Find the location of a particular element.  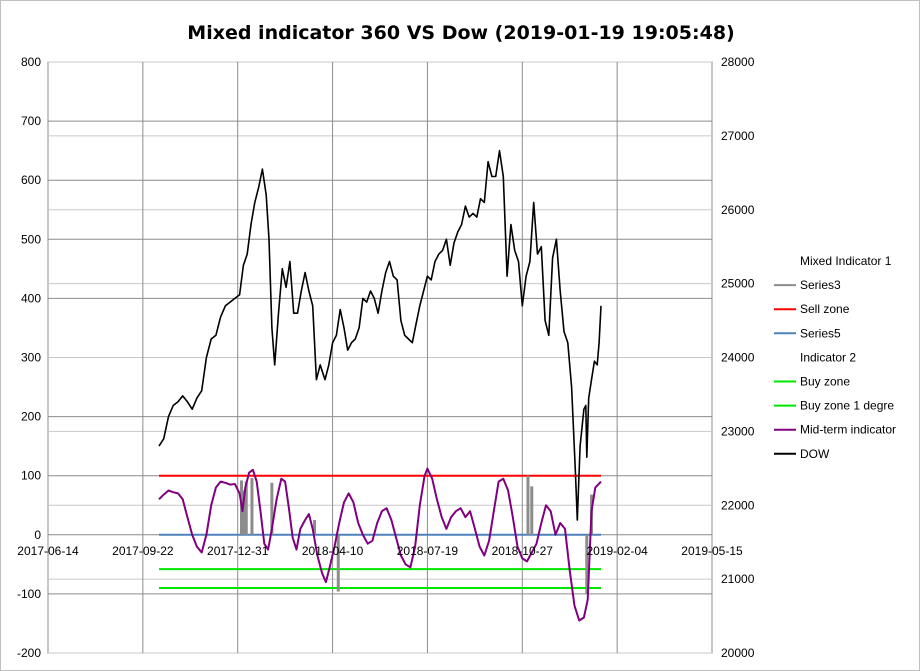

x-tick-label: 2019-05-15 is located at coordinates (712, 551).